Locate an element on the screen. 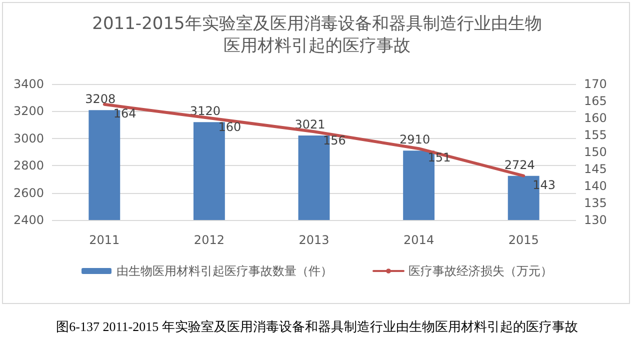  x-tick-label: 2014 is located at coordinates (419, 240).